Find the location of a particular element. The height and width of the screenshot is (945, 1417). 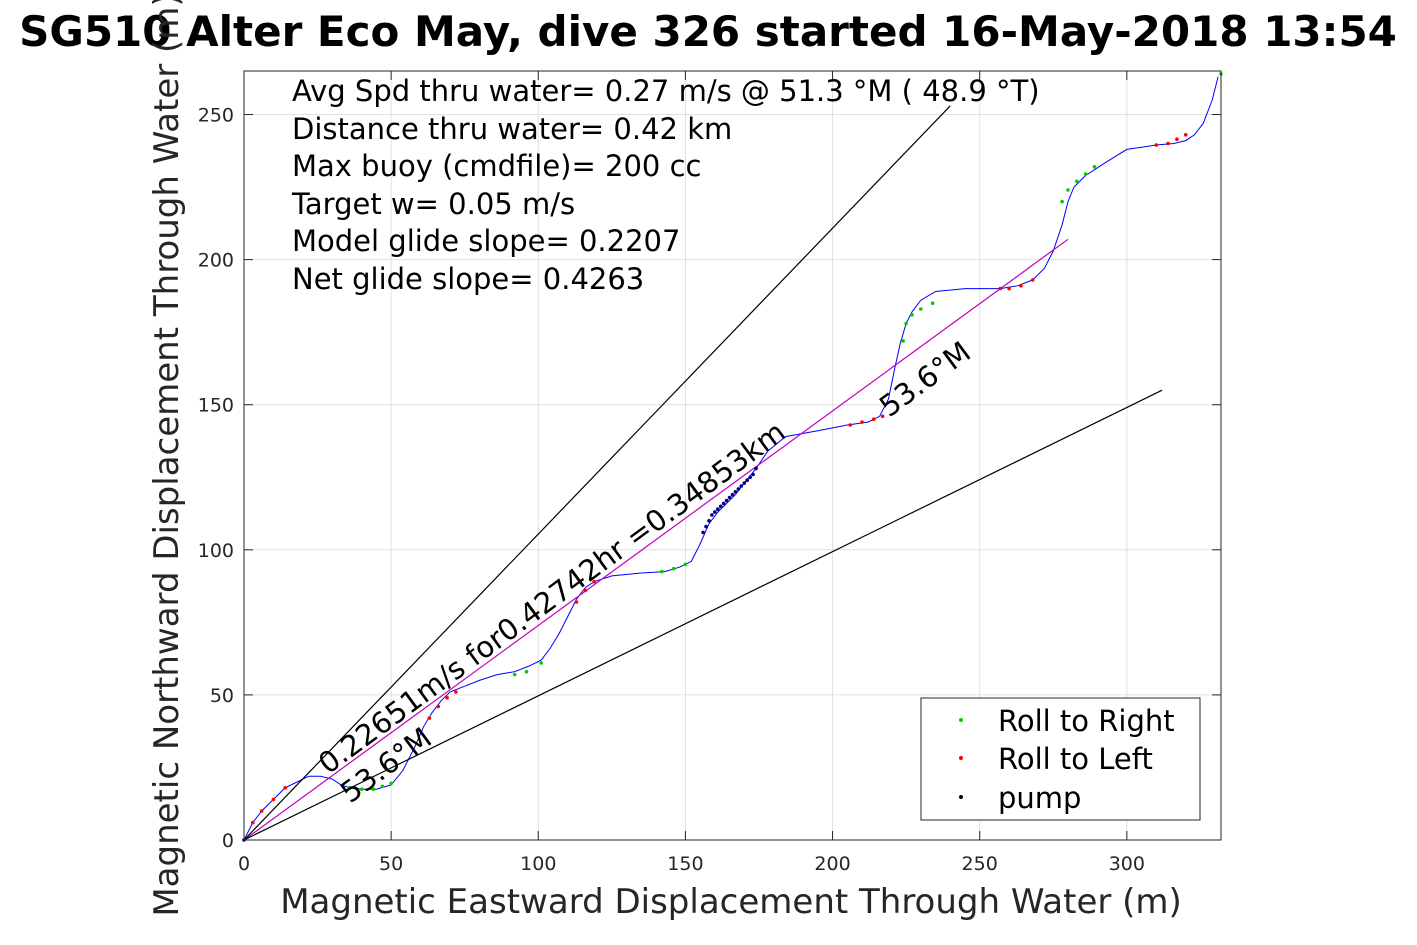

legend-marker-roll-right is located at coordinates (961, 720).